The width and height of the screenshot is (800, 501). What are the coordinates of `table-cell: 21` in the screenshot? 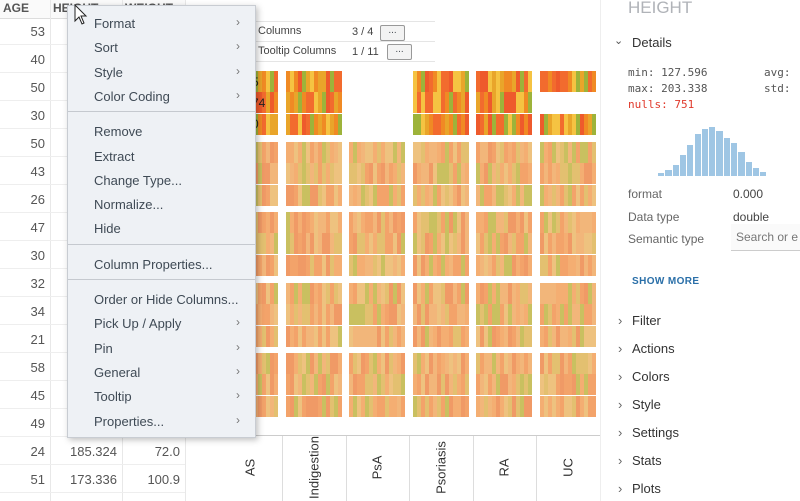 It's located at (37, 339).